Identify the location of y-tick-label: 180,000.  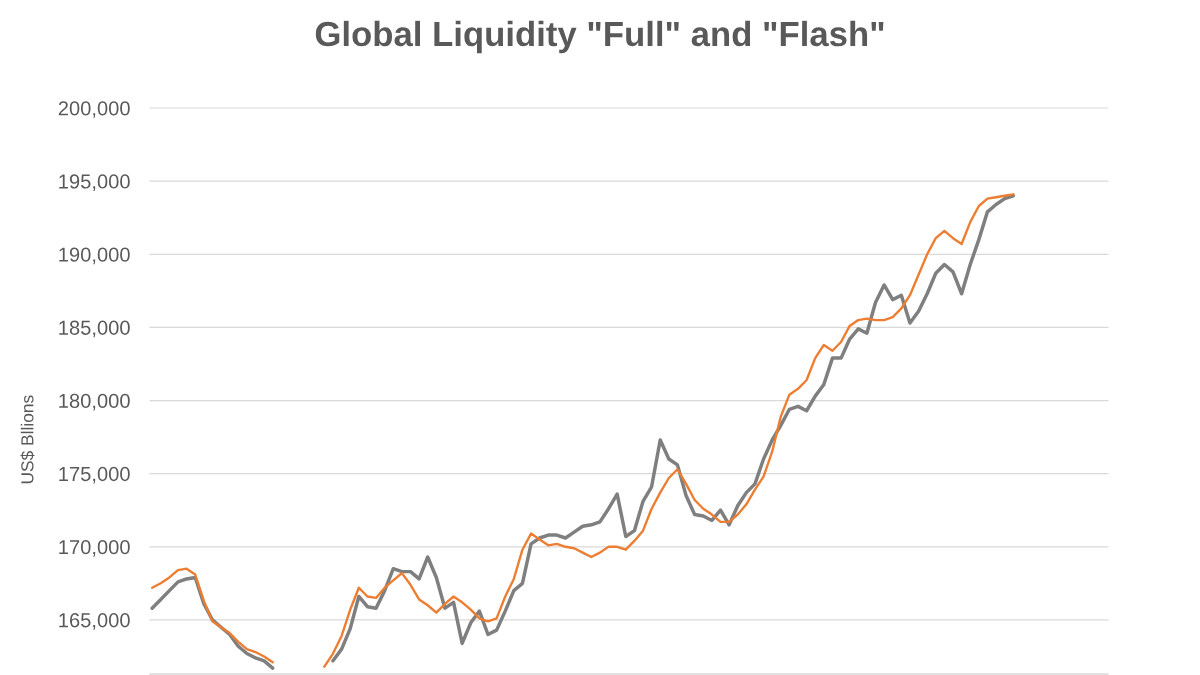
(94, 402).